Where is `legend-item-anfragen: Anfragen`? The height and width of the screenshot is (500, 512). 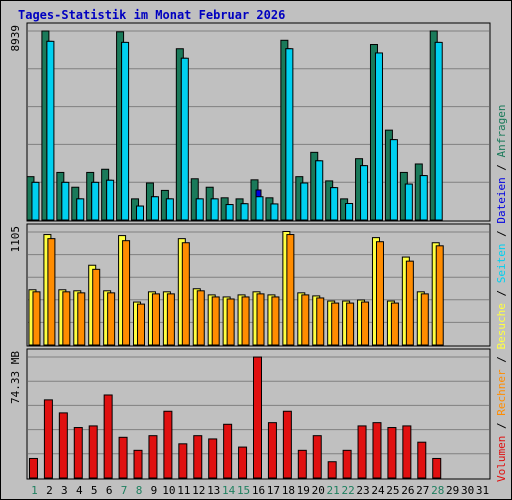
legend-item-anfragen: Anfragen is located at coordinates (501, 130).